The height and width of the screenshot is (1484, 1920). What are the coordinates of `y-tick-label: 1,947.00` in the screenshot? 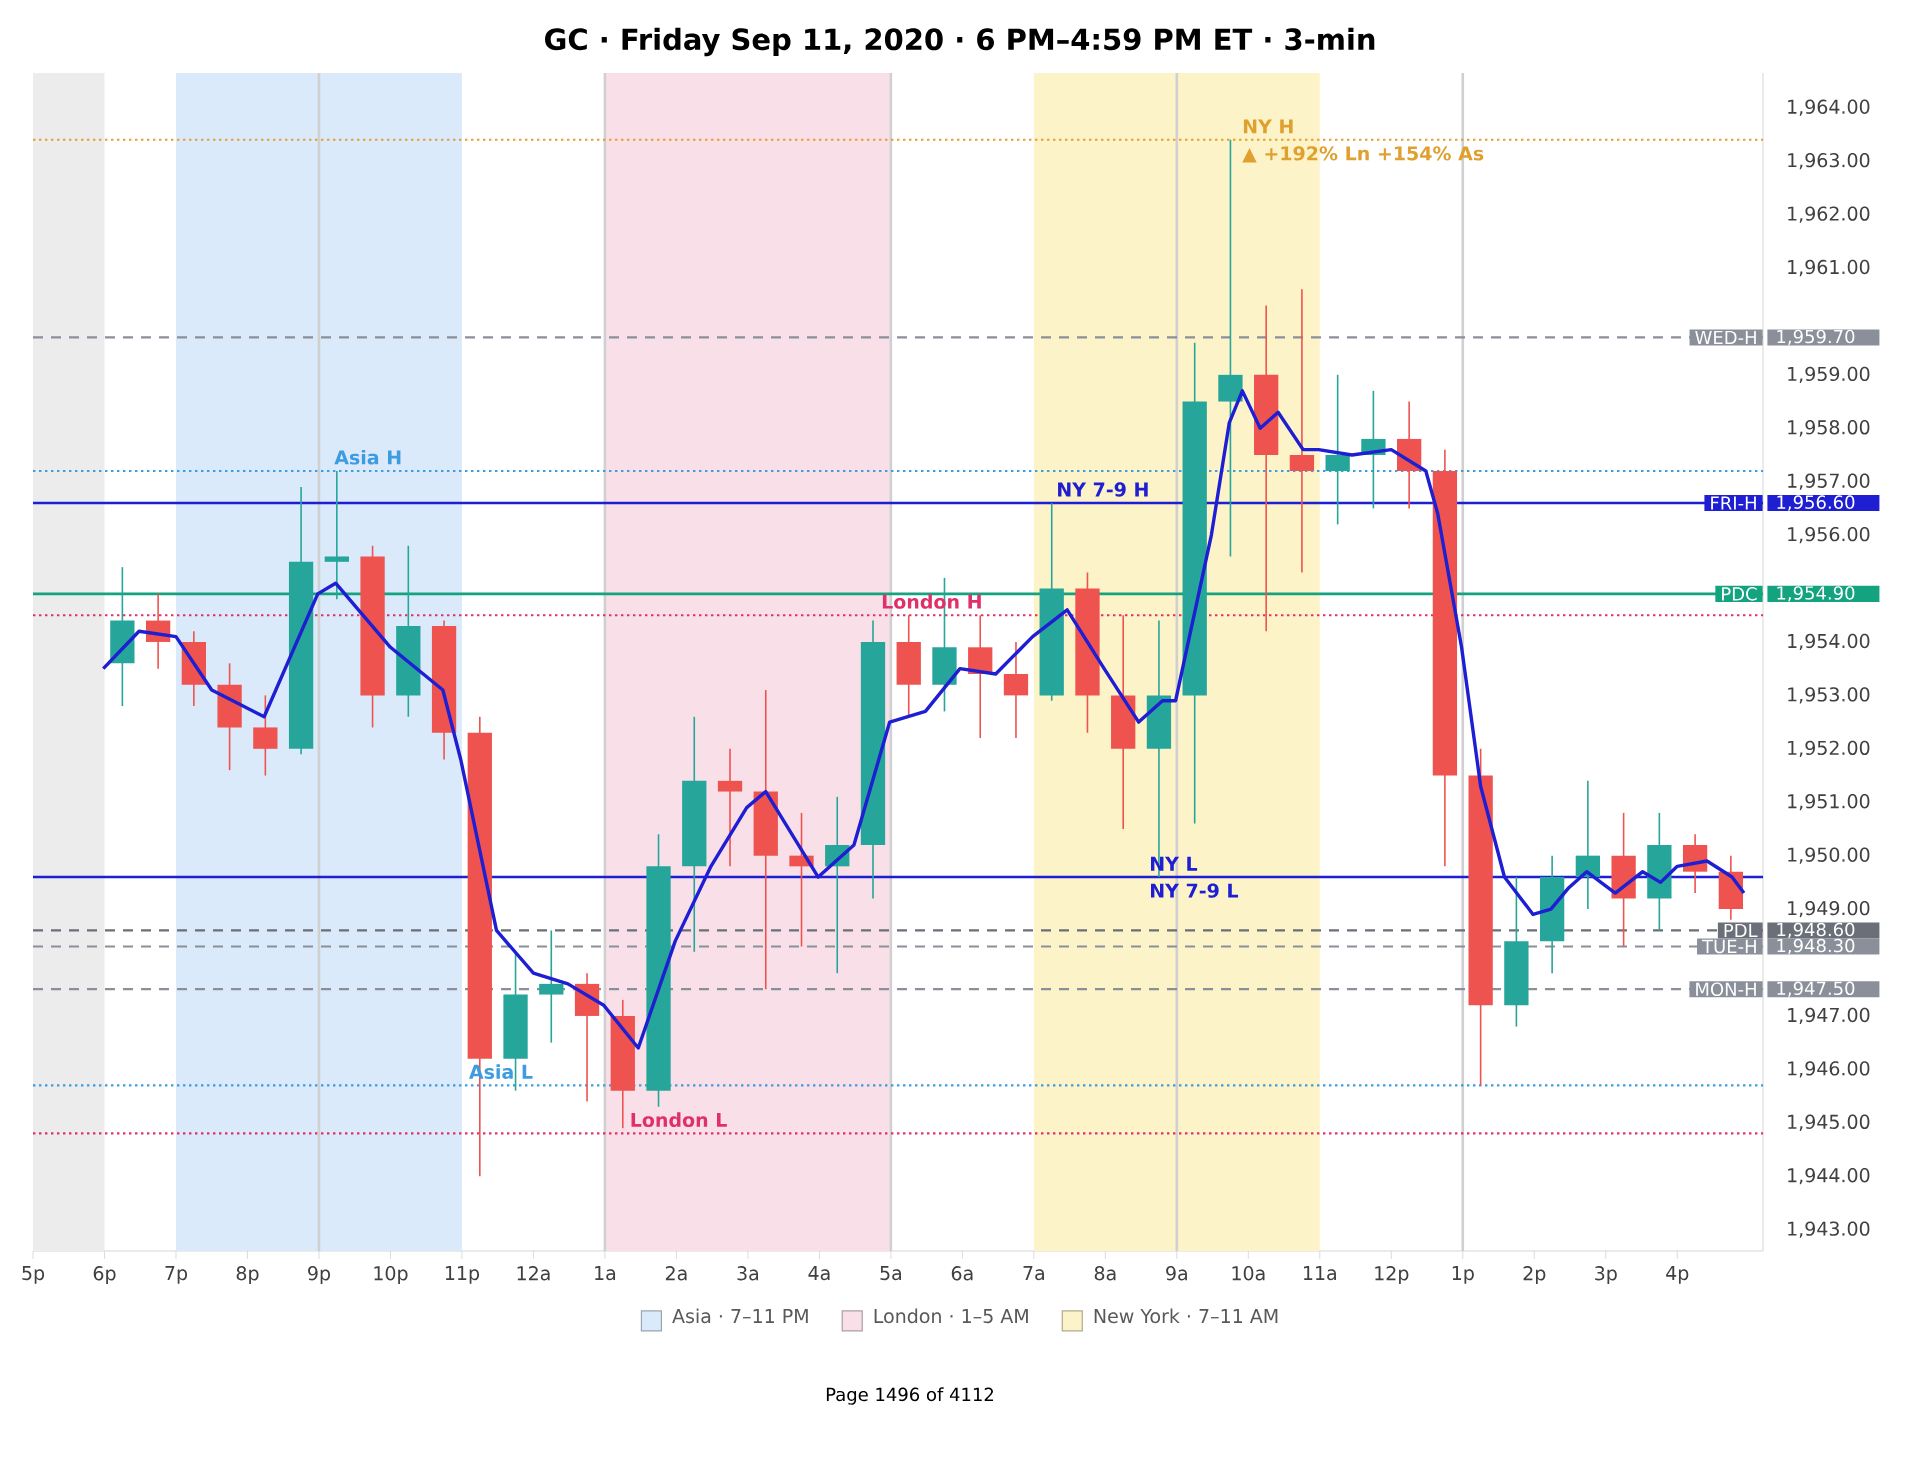 It's located at (1829, 1016).